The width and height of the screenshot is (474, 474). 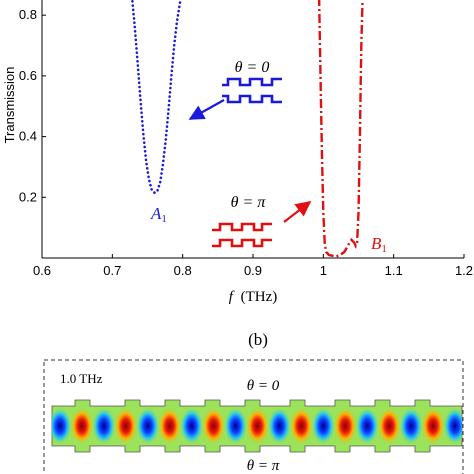 What do you see at coordinates (340, 129) in the screenshot?
I see `series-red-line` at bounding box center [340, 129].